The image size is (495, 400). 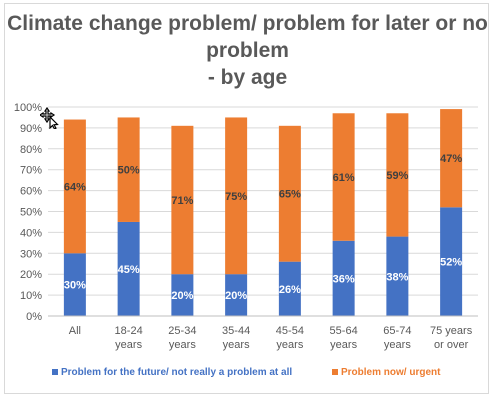 I want to click on data-label: 59%, so click(x=397, y=176).